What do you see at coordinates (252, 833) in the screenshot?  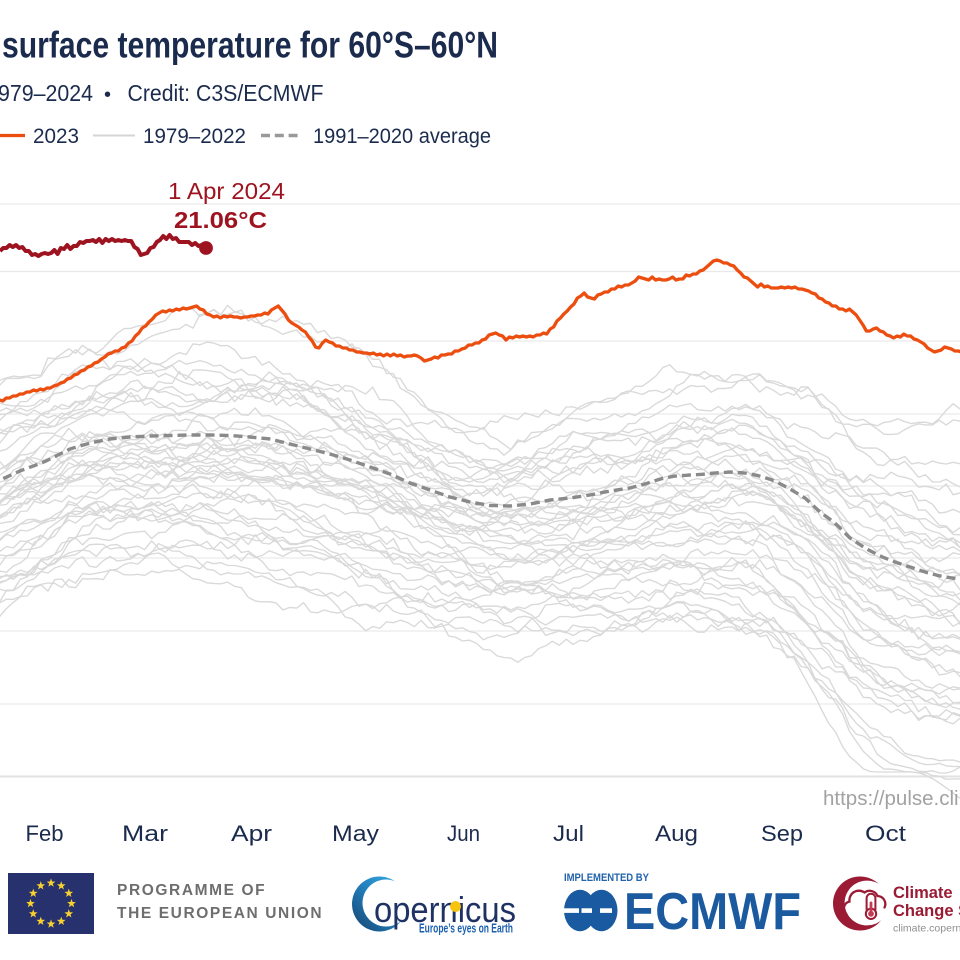 I see `svg-text: Apr` at bounding box center [252, 833].